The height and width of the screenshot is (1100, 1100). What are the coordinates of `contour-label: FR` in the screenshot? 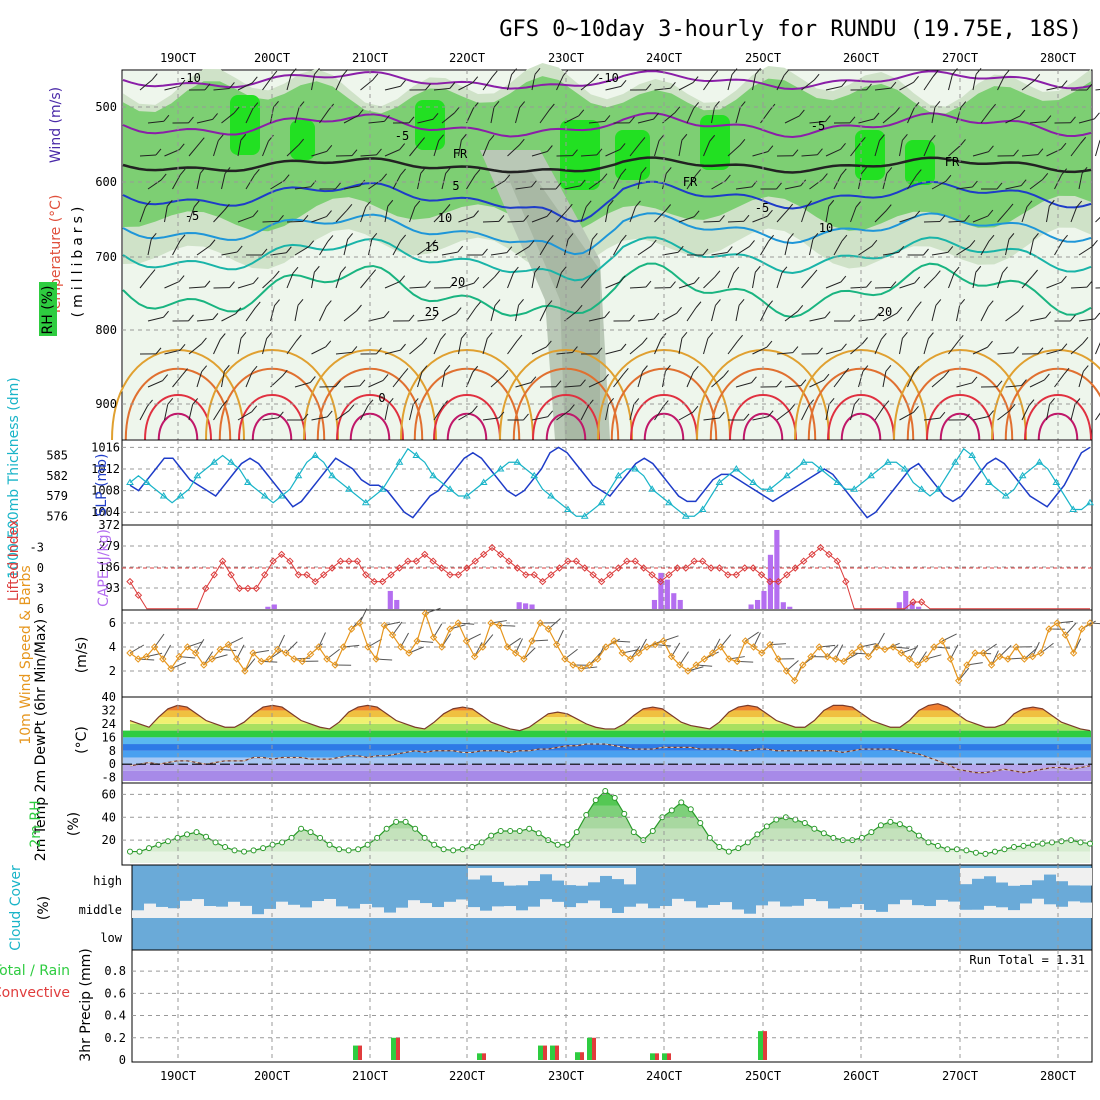 It's located at (690, 182).